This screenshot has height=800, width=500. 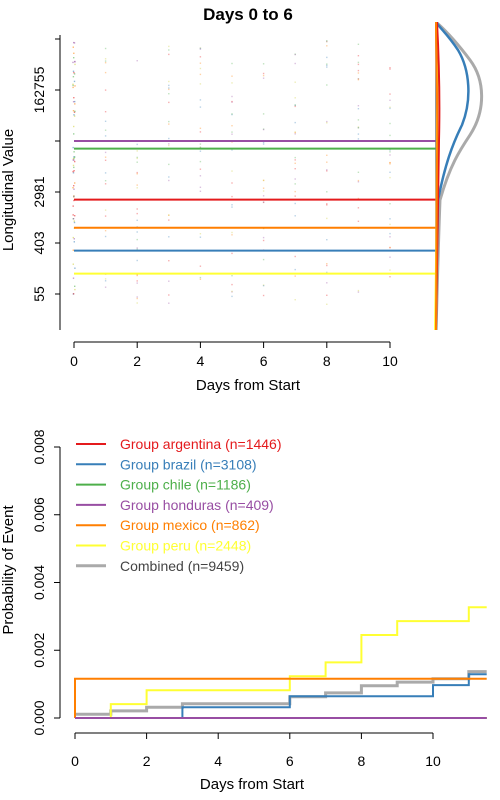 What do you see at coordinates (280, 662) in the screenshot?
I see `bottom-series-lines` at bounding box center [280, 662].